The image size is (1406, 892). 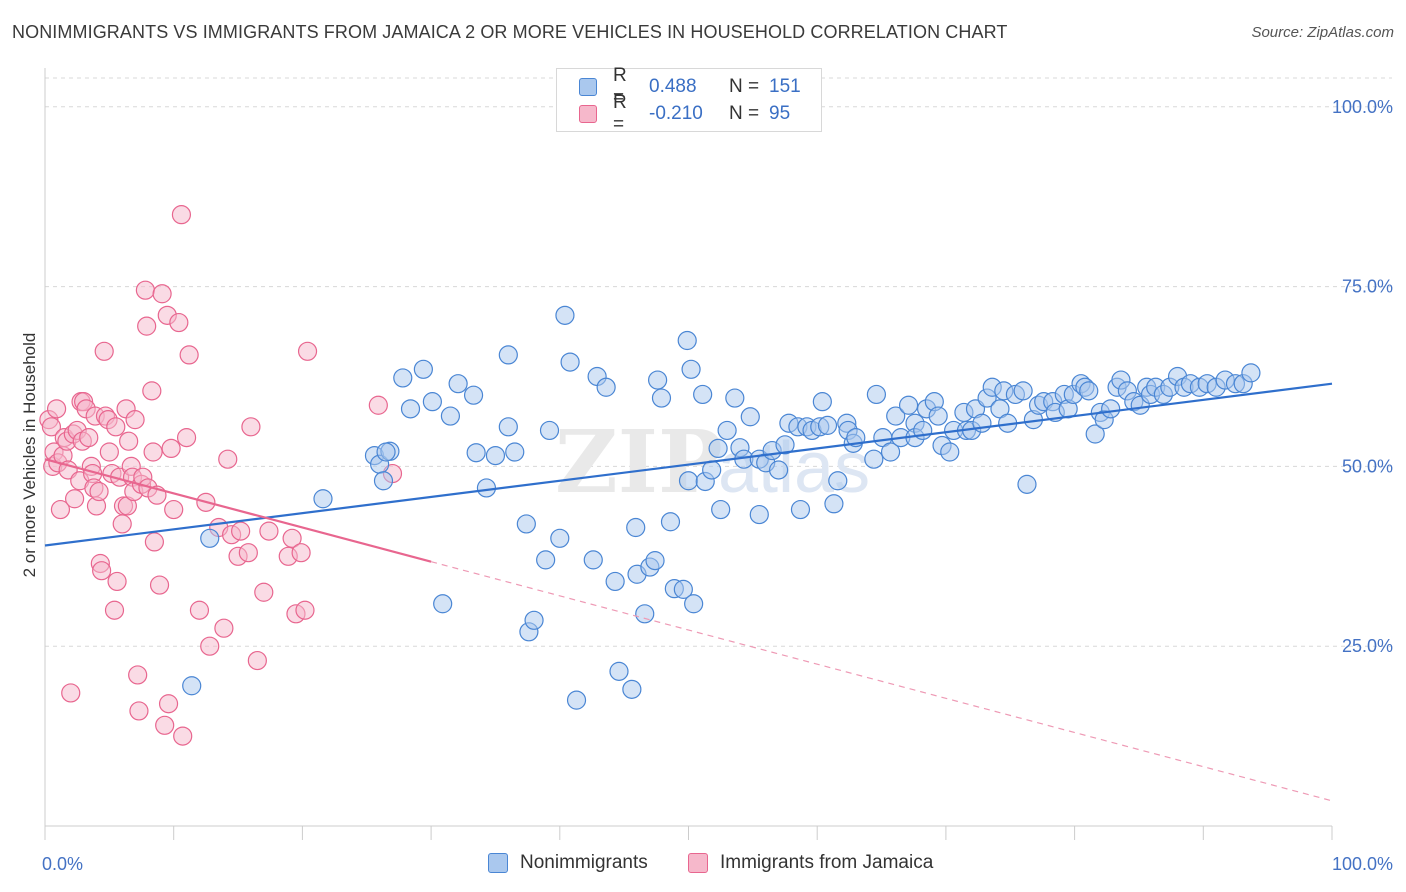 What do you see at coordinates (1367, 287) in the screenshot?
I see `y-tick-label: 75.0%` at bounding box center [1367, 287].